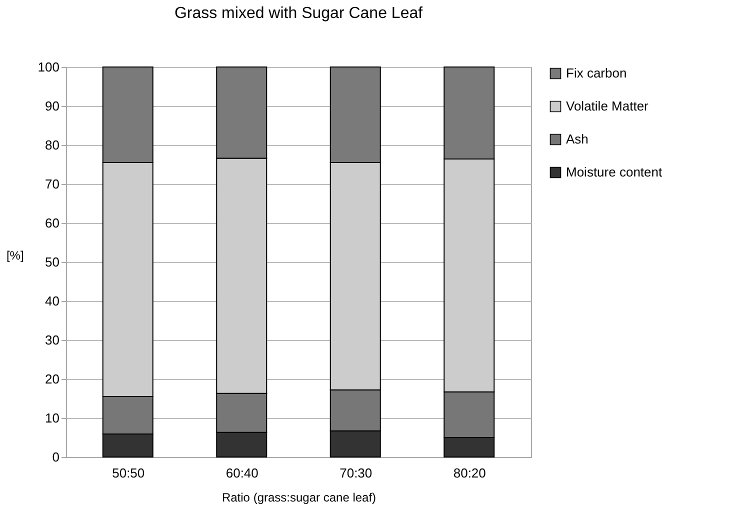 Image resolution: width=745 pixels, height=530 pixels. Describe the element at coordinates (15, 255) in the screenshot. I see `y-axis-title: [%]` at that location.